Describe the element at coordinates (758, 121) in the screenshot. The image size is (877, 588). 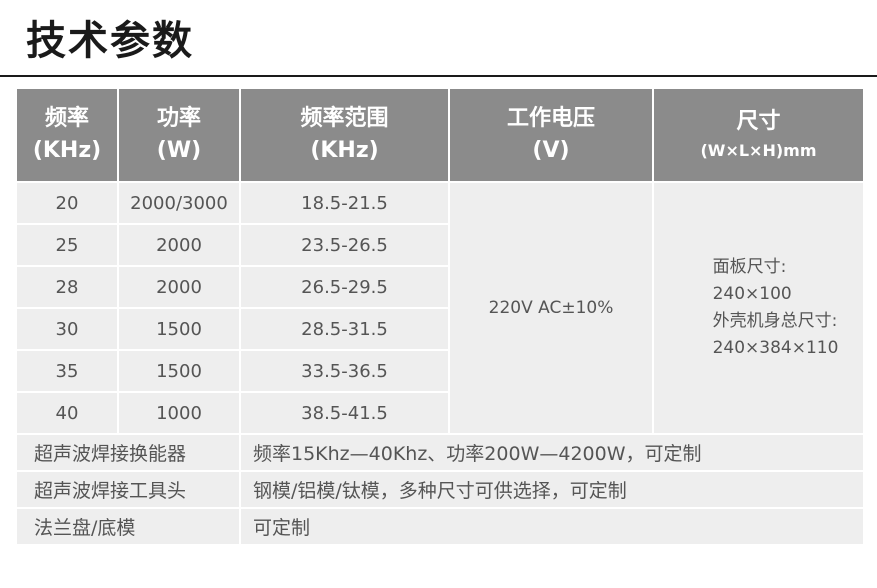
I see `header-size-label: 尺寸` at that location.